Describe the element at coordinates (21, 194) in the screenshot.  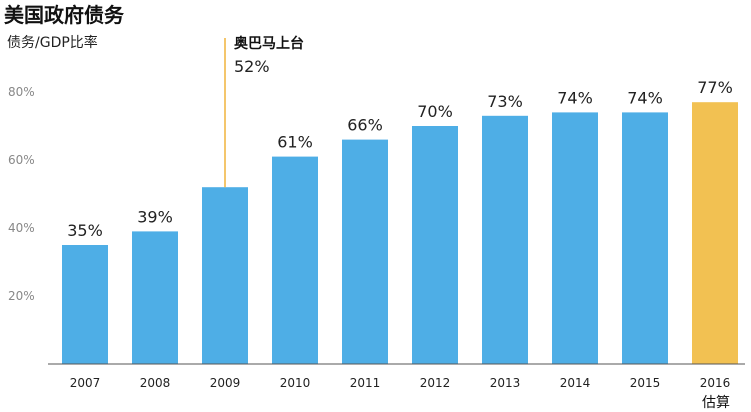
I see `y-tick-labels: 20% 40% 60% 80%` at that location.